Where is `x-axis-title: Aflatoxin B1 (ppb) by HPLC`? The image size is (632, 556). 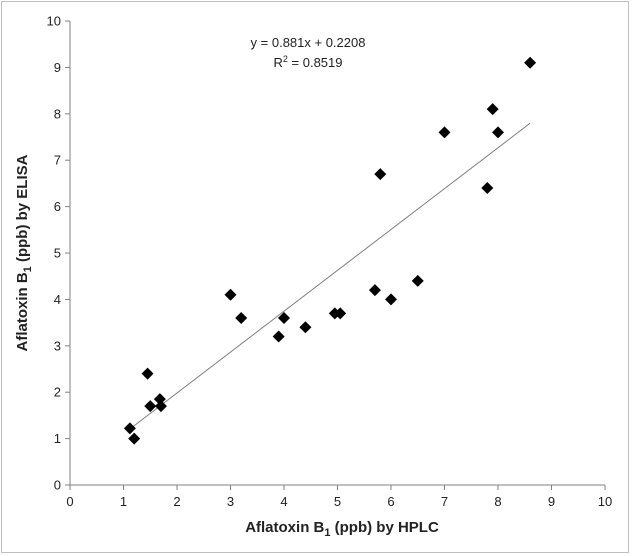
x-axis-title: Aflatoxin B1 (ppb) by HPLC is located at coordinates (342, 529).